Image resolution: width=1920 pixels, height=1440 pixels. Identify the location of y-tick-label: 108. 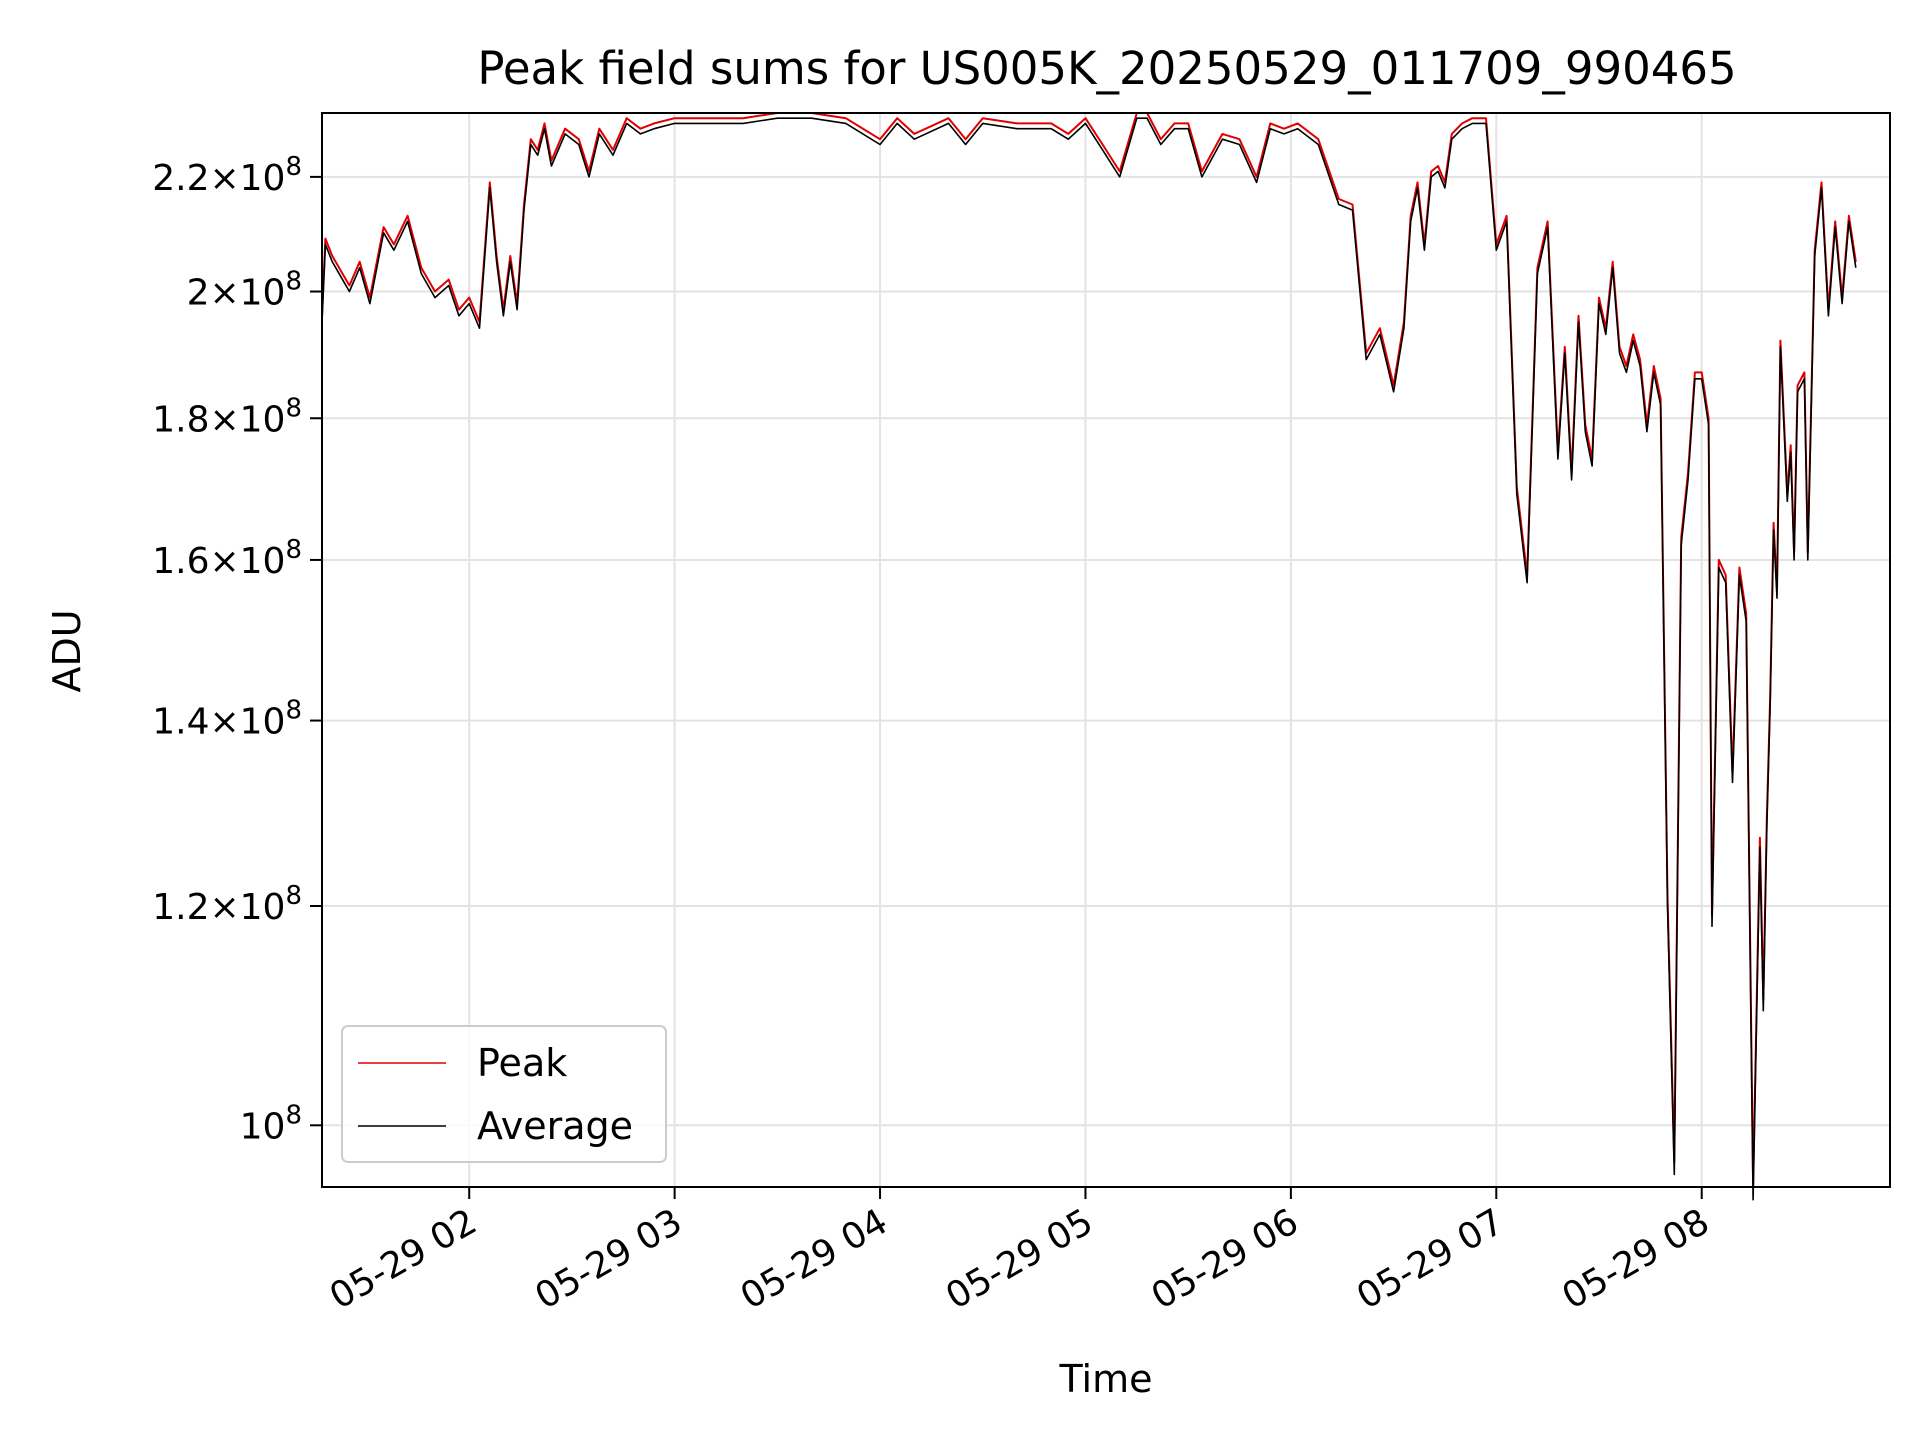
(271, 1123).